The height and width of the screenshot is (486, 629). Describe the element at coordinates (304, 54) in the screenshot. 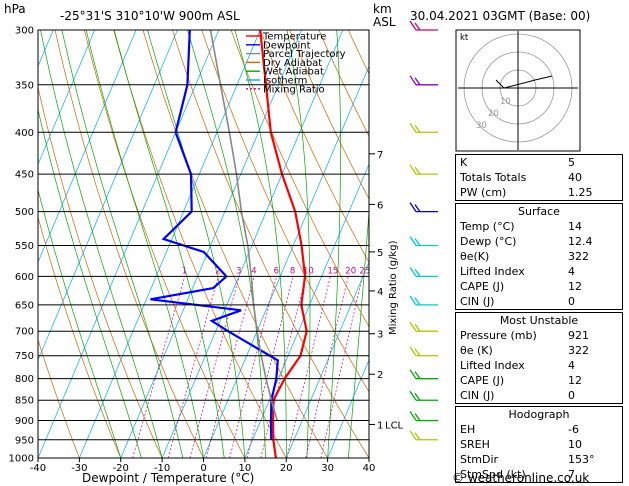

I see `legend-label: Parcel Trajectory` at that location.